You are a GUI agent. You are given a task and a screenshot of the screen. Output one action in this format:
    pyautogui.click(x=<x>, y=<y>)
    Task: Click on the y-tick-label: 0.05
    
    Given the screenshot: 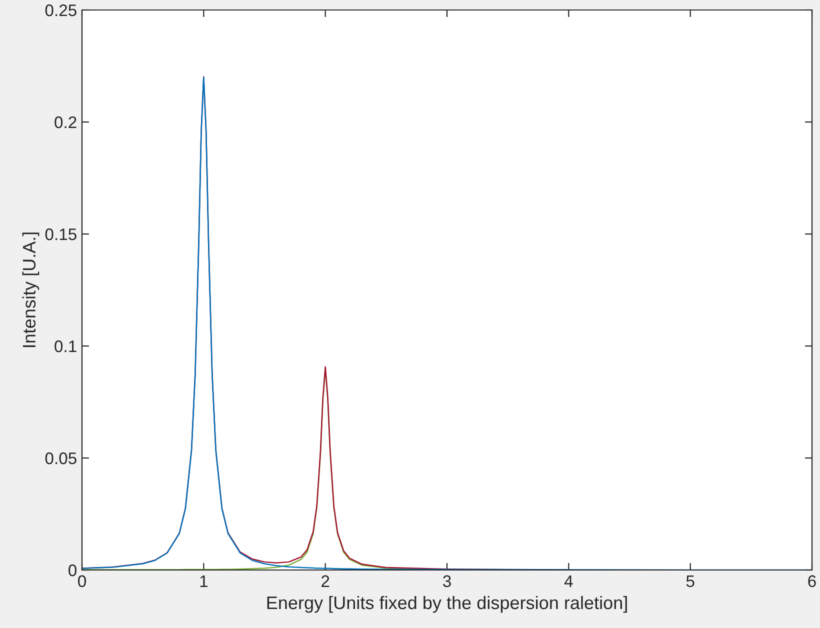 What is the action you would take?
    pyautogui.click(x=60, y=458)
    